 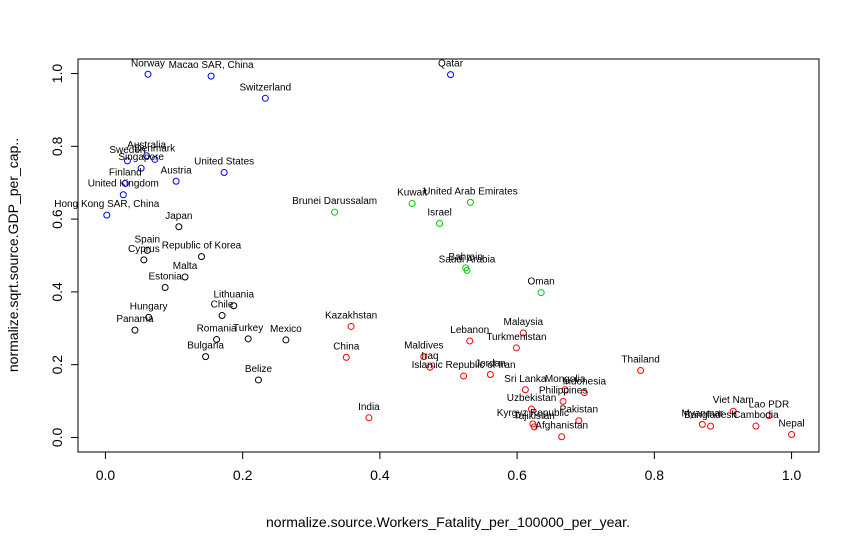 What do you see at coordinates (135, 319) in the screenshot?
I see `point-label: Panama` at bounding box center [135, 319].